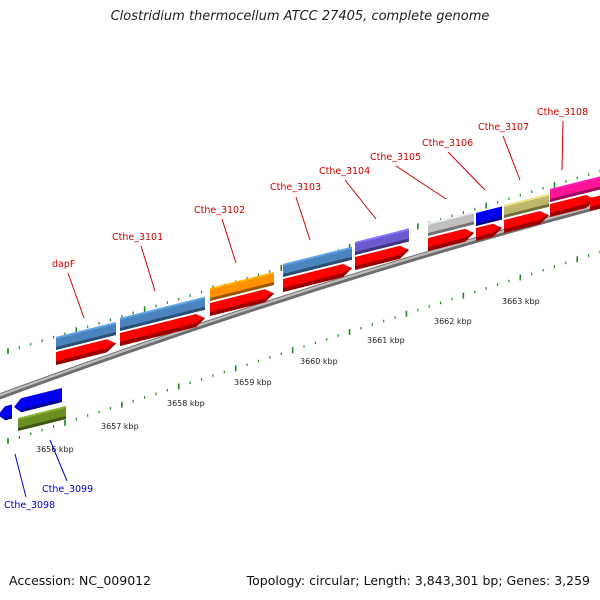 This screenshot has width=600, height=600. Describe the element at coordinates (253, 382) in the screenshot. I see `scale-label: 3659 kbp` at that location.